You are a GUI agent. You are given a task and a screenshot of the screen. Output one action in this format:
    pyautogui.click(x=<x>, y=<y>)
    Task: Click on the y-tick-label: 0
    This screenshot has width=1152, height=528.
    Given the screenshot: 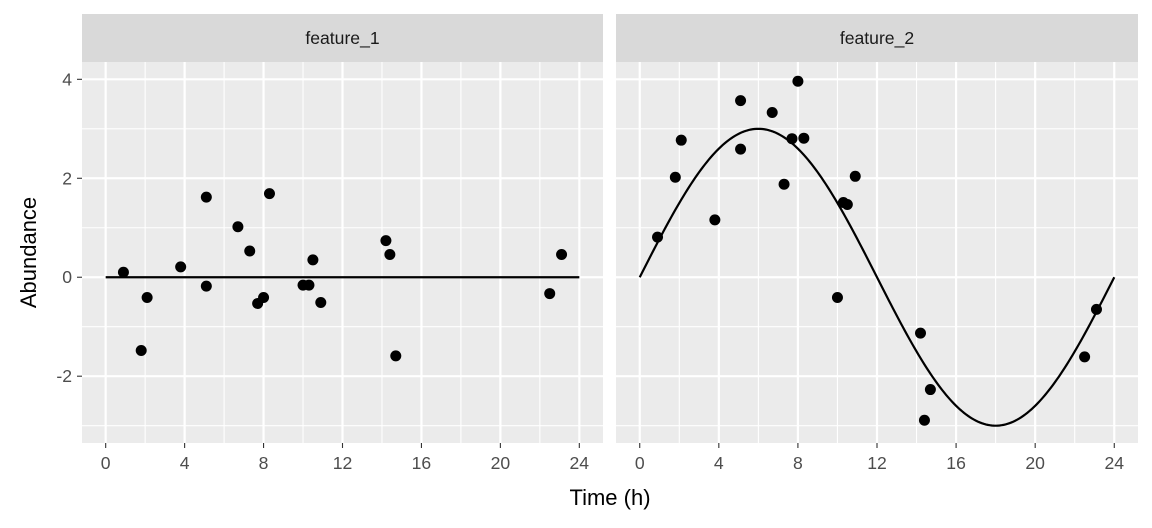 What is the action you would take?
    pyautogui.click(x=67, y=277)
    